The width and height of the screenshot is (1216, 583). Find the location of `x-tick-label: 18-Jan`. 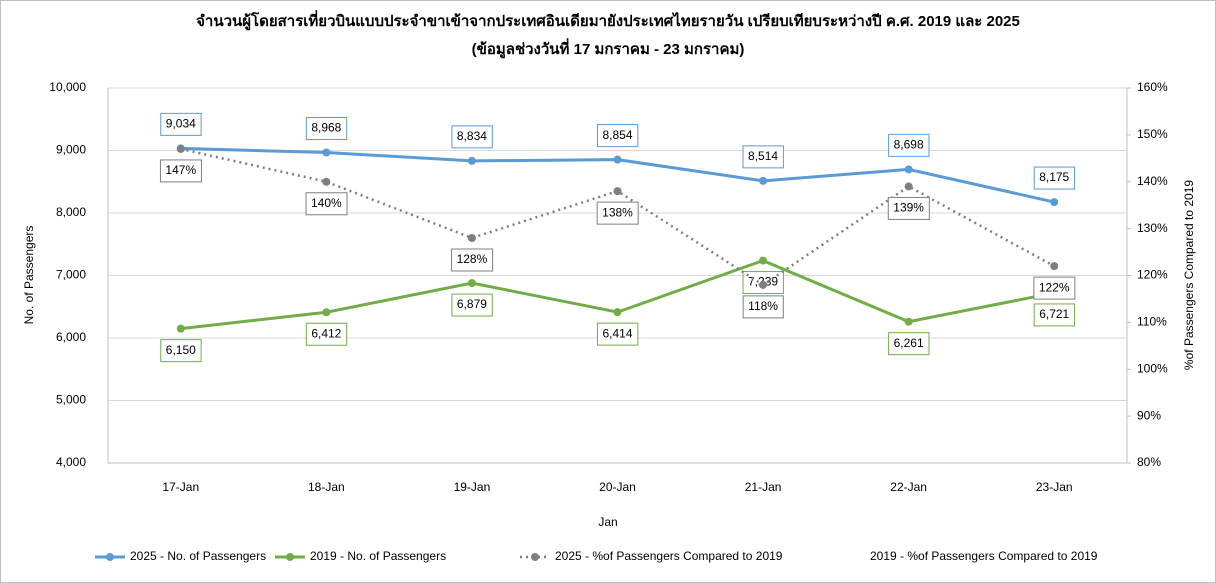

x-tick-label: 18-Jan is located at coordinates (326, 487).